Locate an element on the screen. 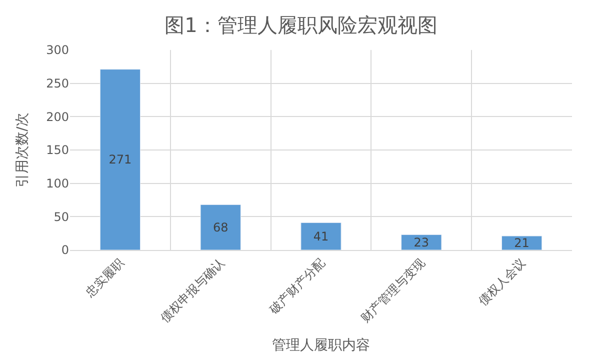 The image size is (602, 362). y-tick-label: 150 is located at coordinates (57, 150).